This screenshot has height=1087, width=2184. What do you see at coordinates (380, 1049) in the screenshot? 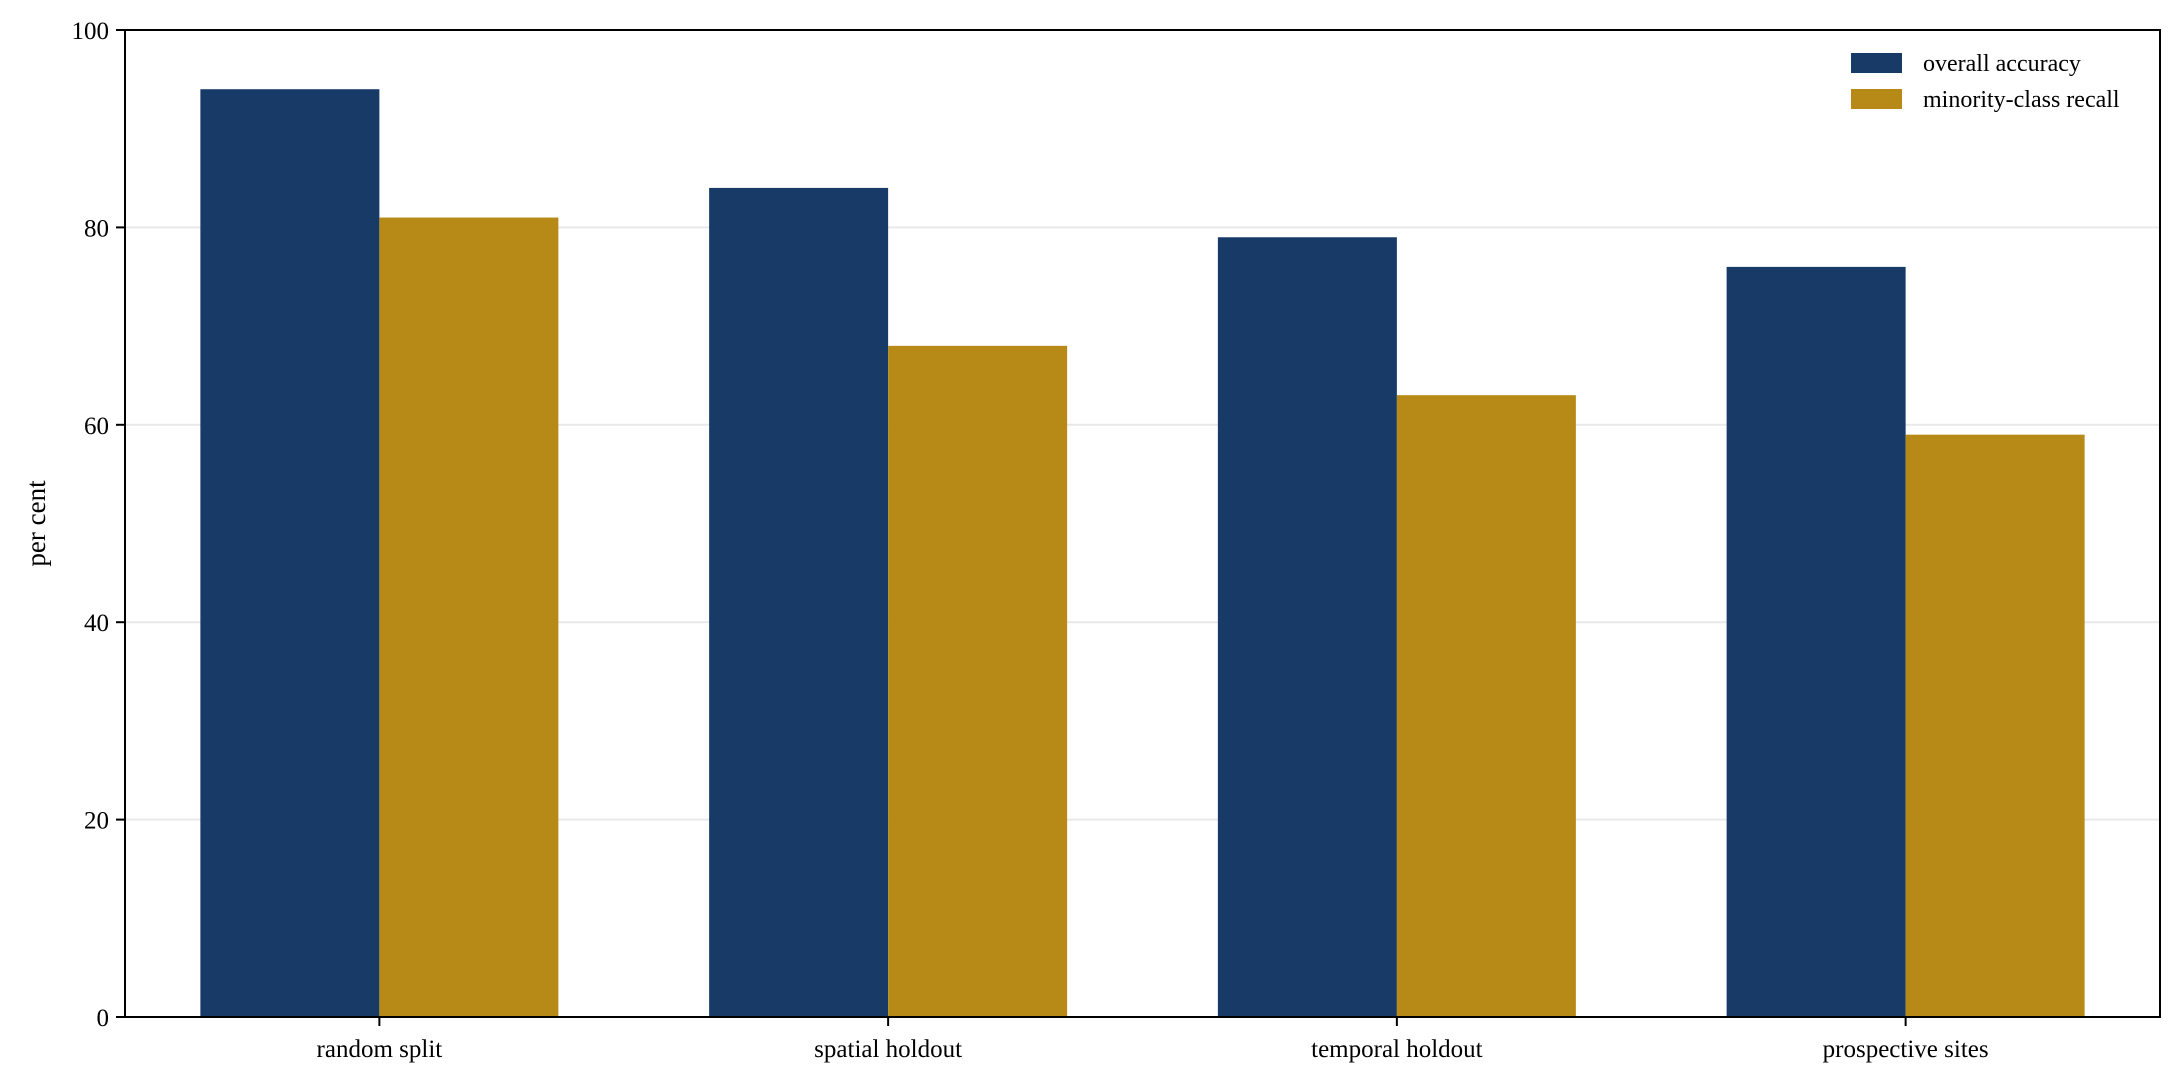
I see `x-tick-label: random split` at bounding box center [380, 1049].